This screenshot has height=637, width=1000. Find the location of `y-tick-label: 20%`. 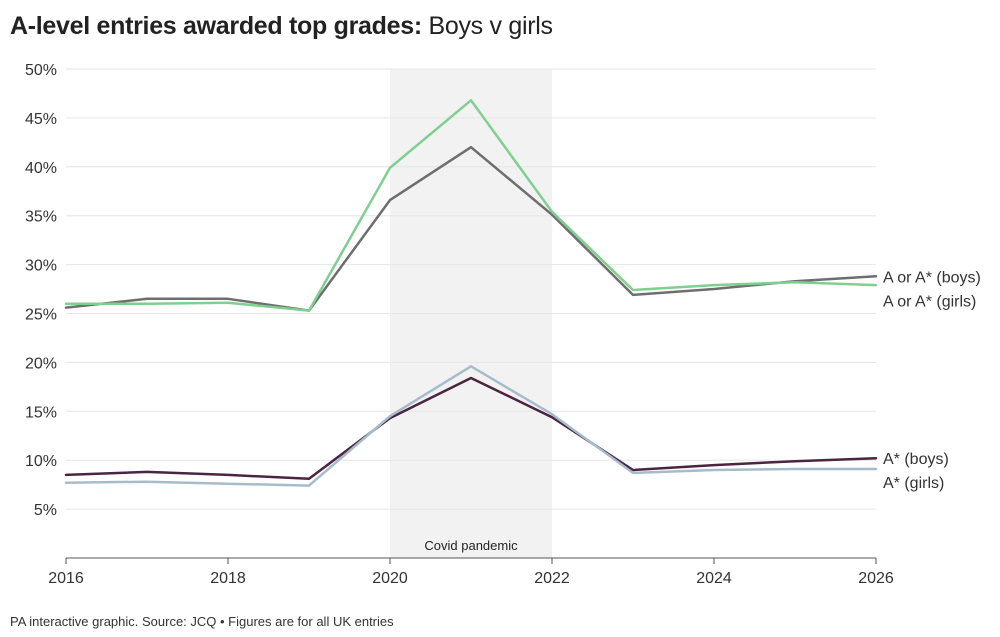

y-tick-label: 20% is located at coordinates (41, 363).